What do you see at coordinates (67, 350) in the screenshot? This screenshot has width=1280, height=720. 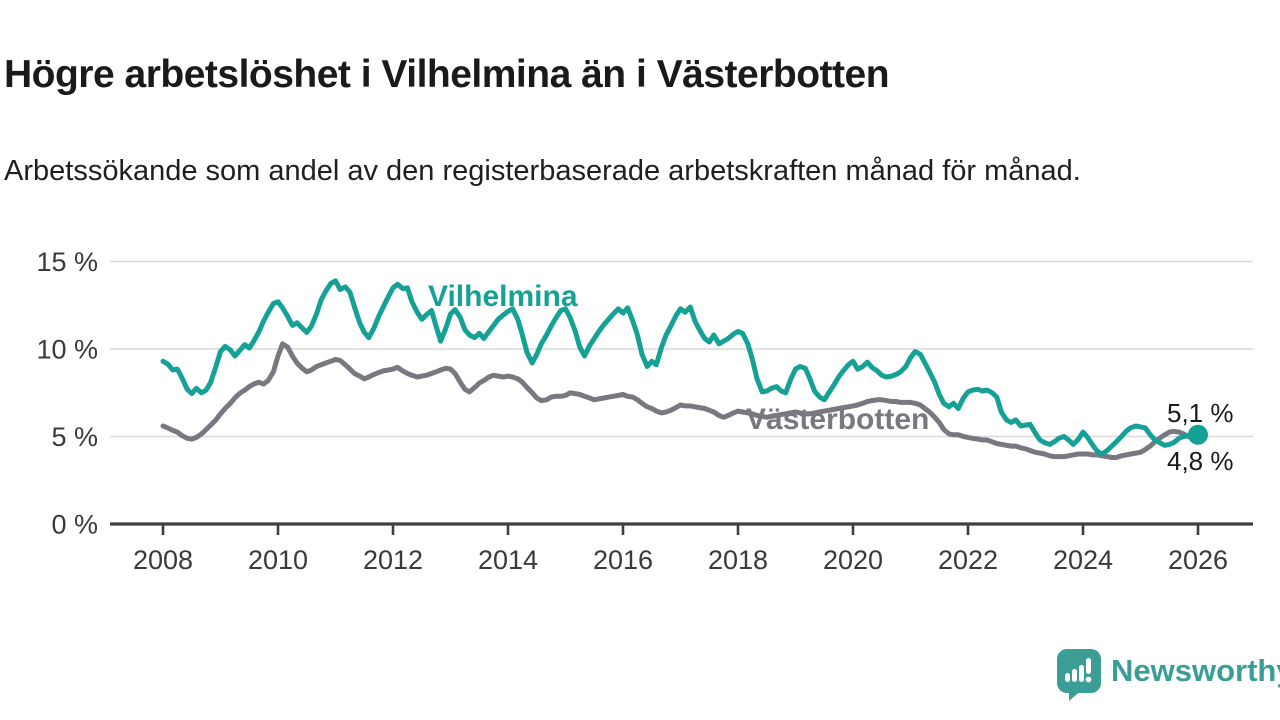 I see `y-axis-tick-label: 10 %` at bounding box center [67, 350].